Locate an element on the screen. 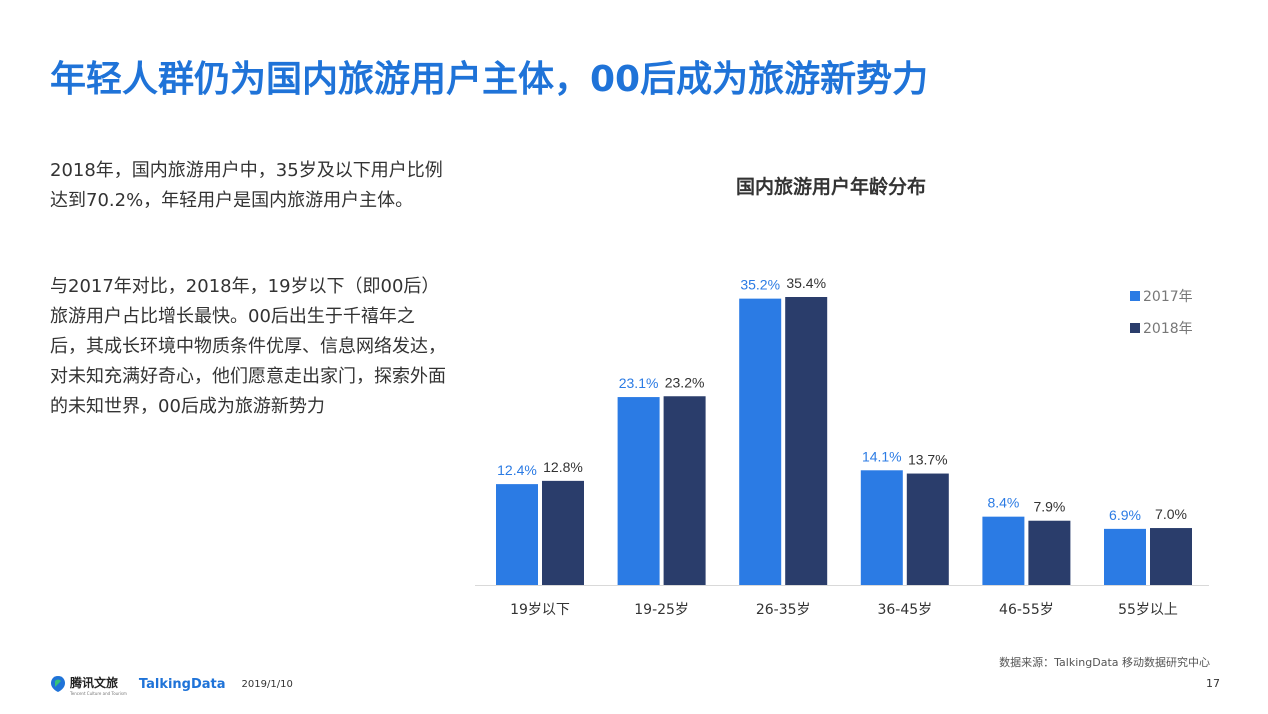 This screenshot has height=714, width=1268. data-source: 数据来源：TalkingData 移动数据研究中心 is located at coordinates (1104, 662).